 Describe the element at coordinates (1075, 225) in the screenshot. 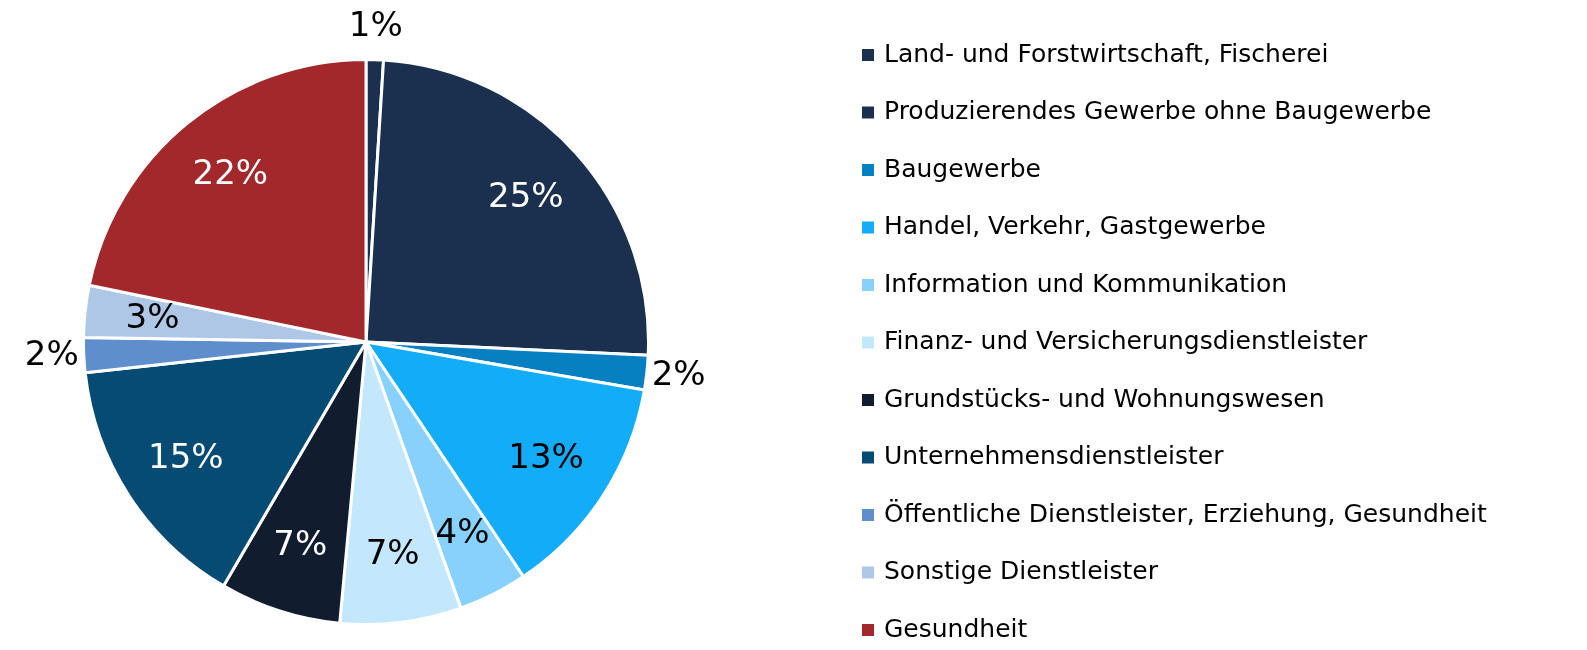

I see `legend-label: Handel, Verkehr, Gastgewerbe` at that location.